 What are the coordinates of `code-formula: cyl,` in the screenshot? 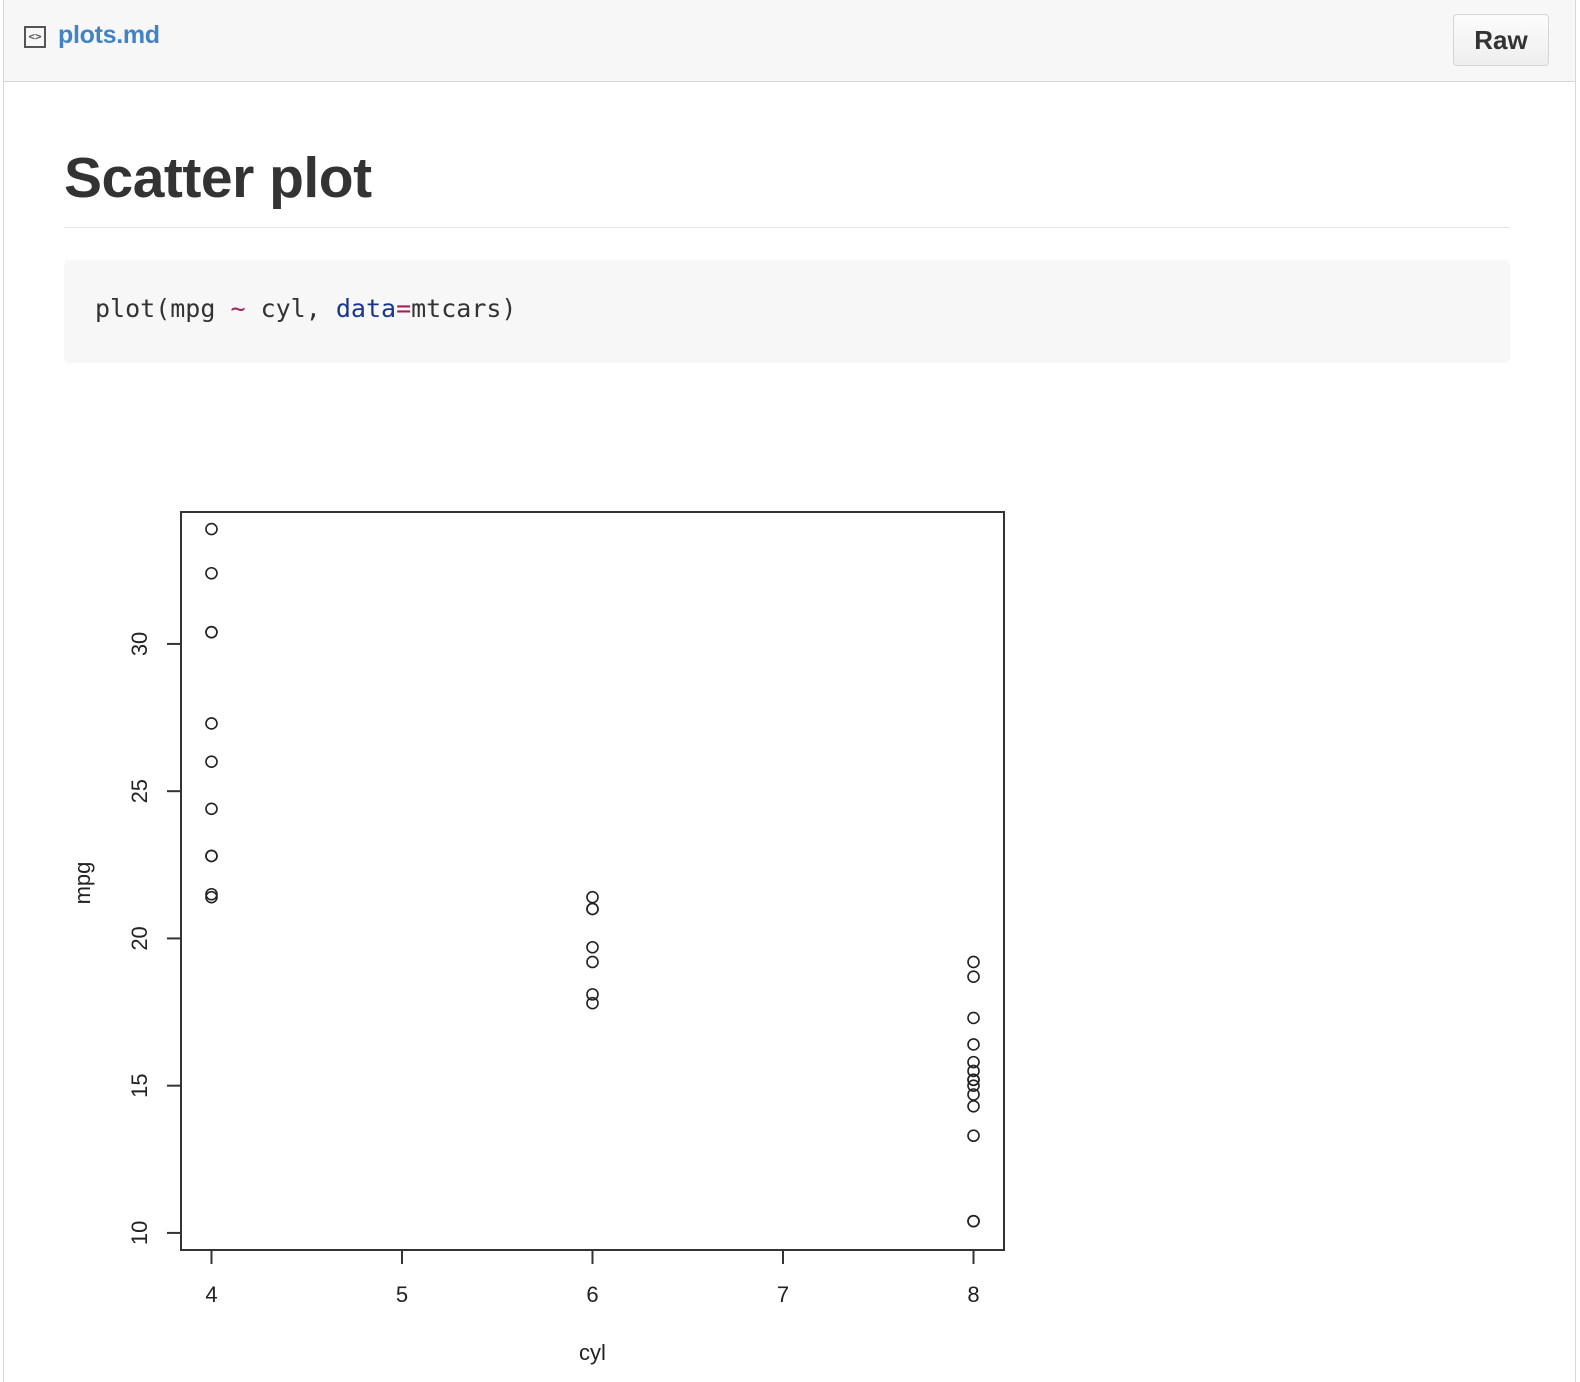 It's located at (290, 308).